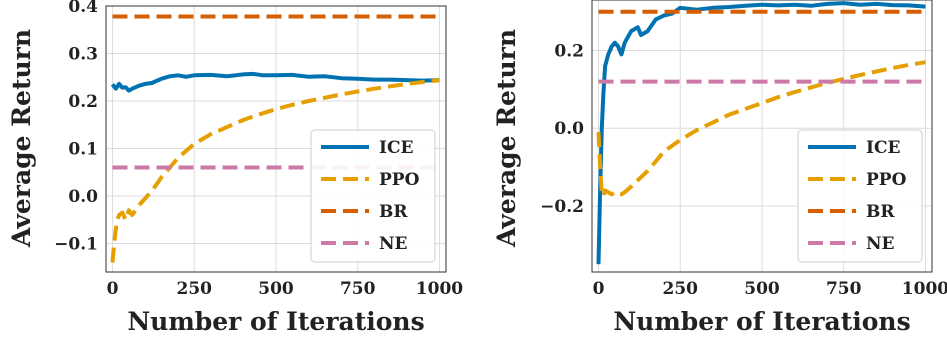 This screenshot has width=947, height=337. I want to click on chart2-legend-label-br: BR, so click(880, 212).